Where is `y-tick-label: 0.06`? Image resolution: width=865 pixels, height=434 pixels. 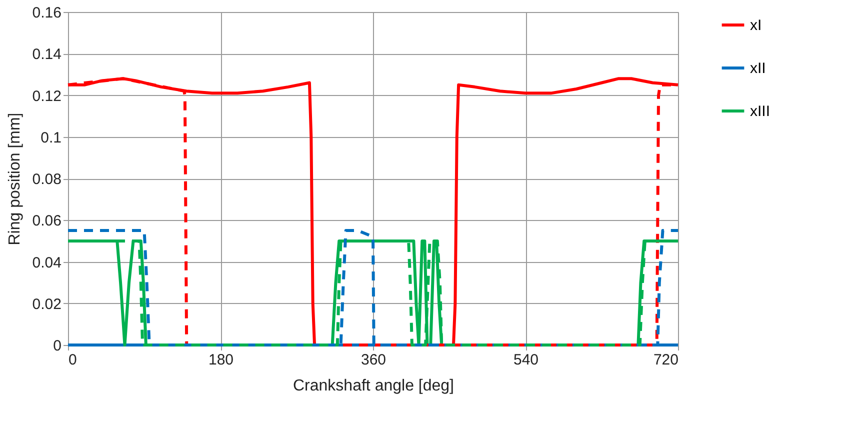
y-tick-label: 0.06 is located at coordinates (47, 221).